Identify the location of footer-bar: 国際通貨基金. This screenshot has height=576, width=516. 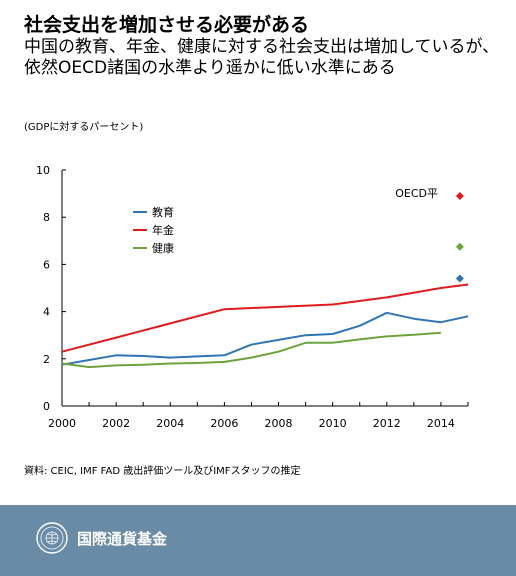
(258, 540).